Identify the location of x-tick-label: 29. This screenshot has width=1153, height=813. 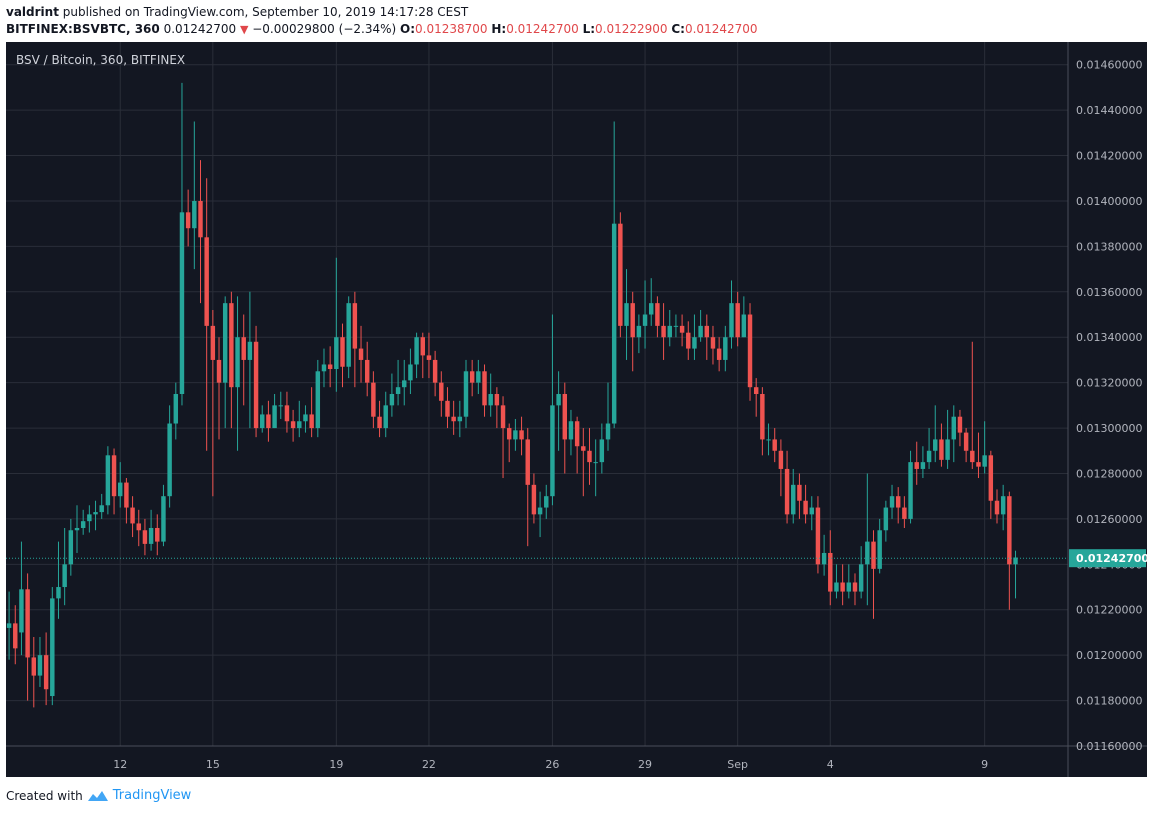
(645, 764).